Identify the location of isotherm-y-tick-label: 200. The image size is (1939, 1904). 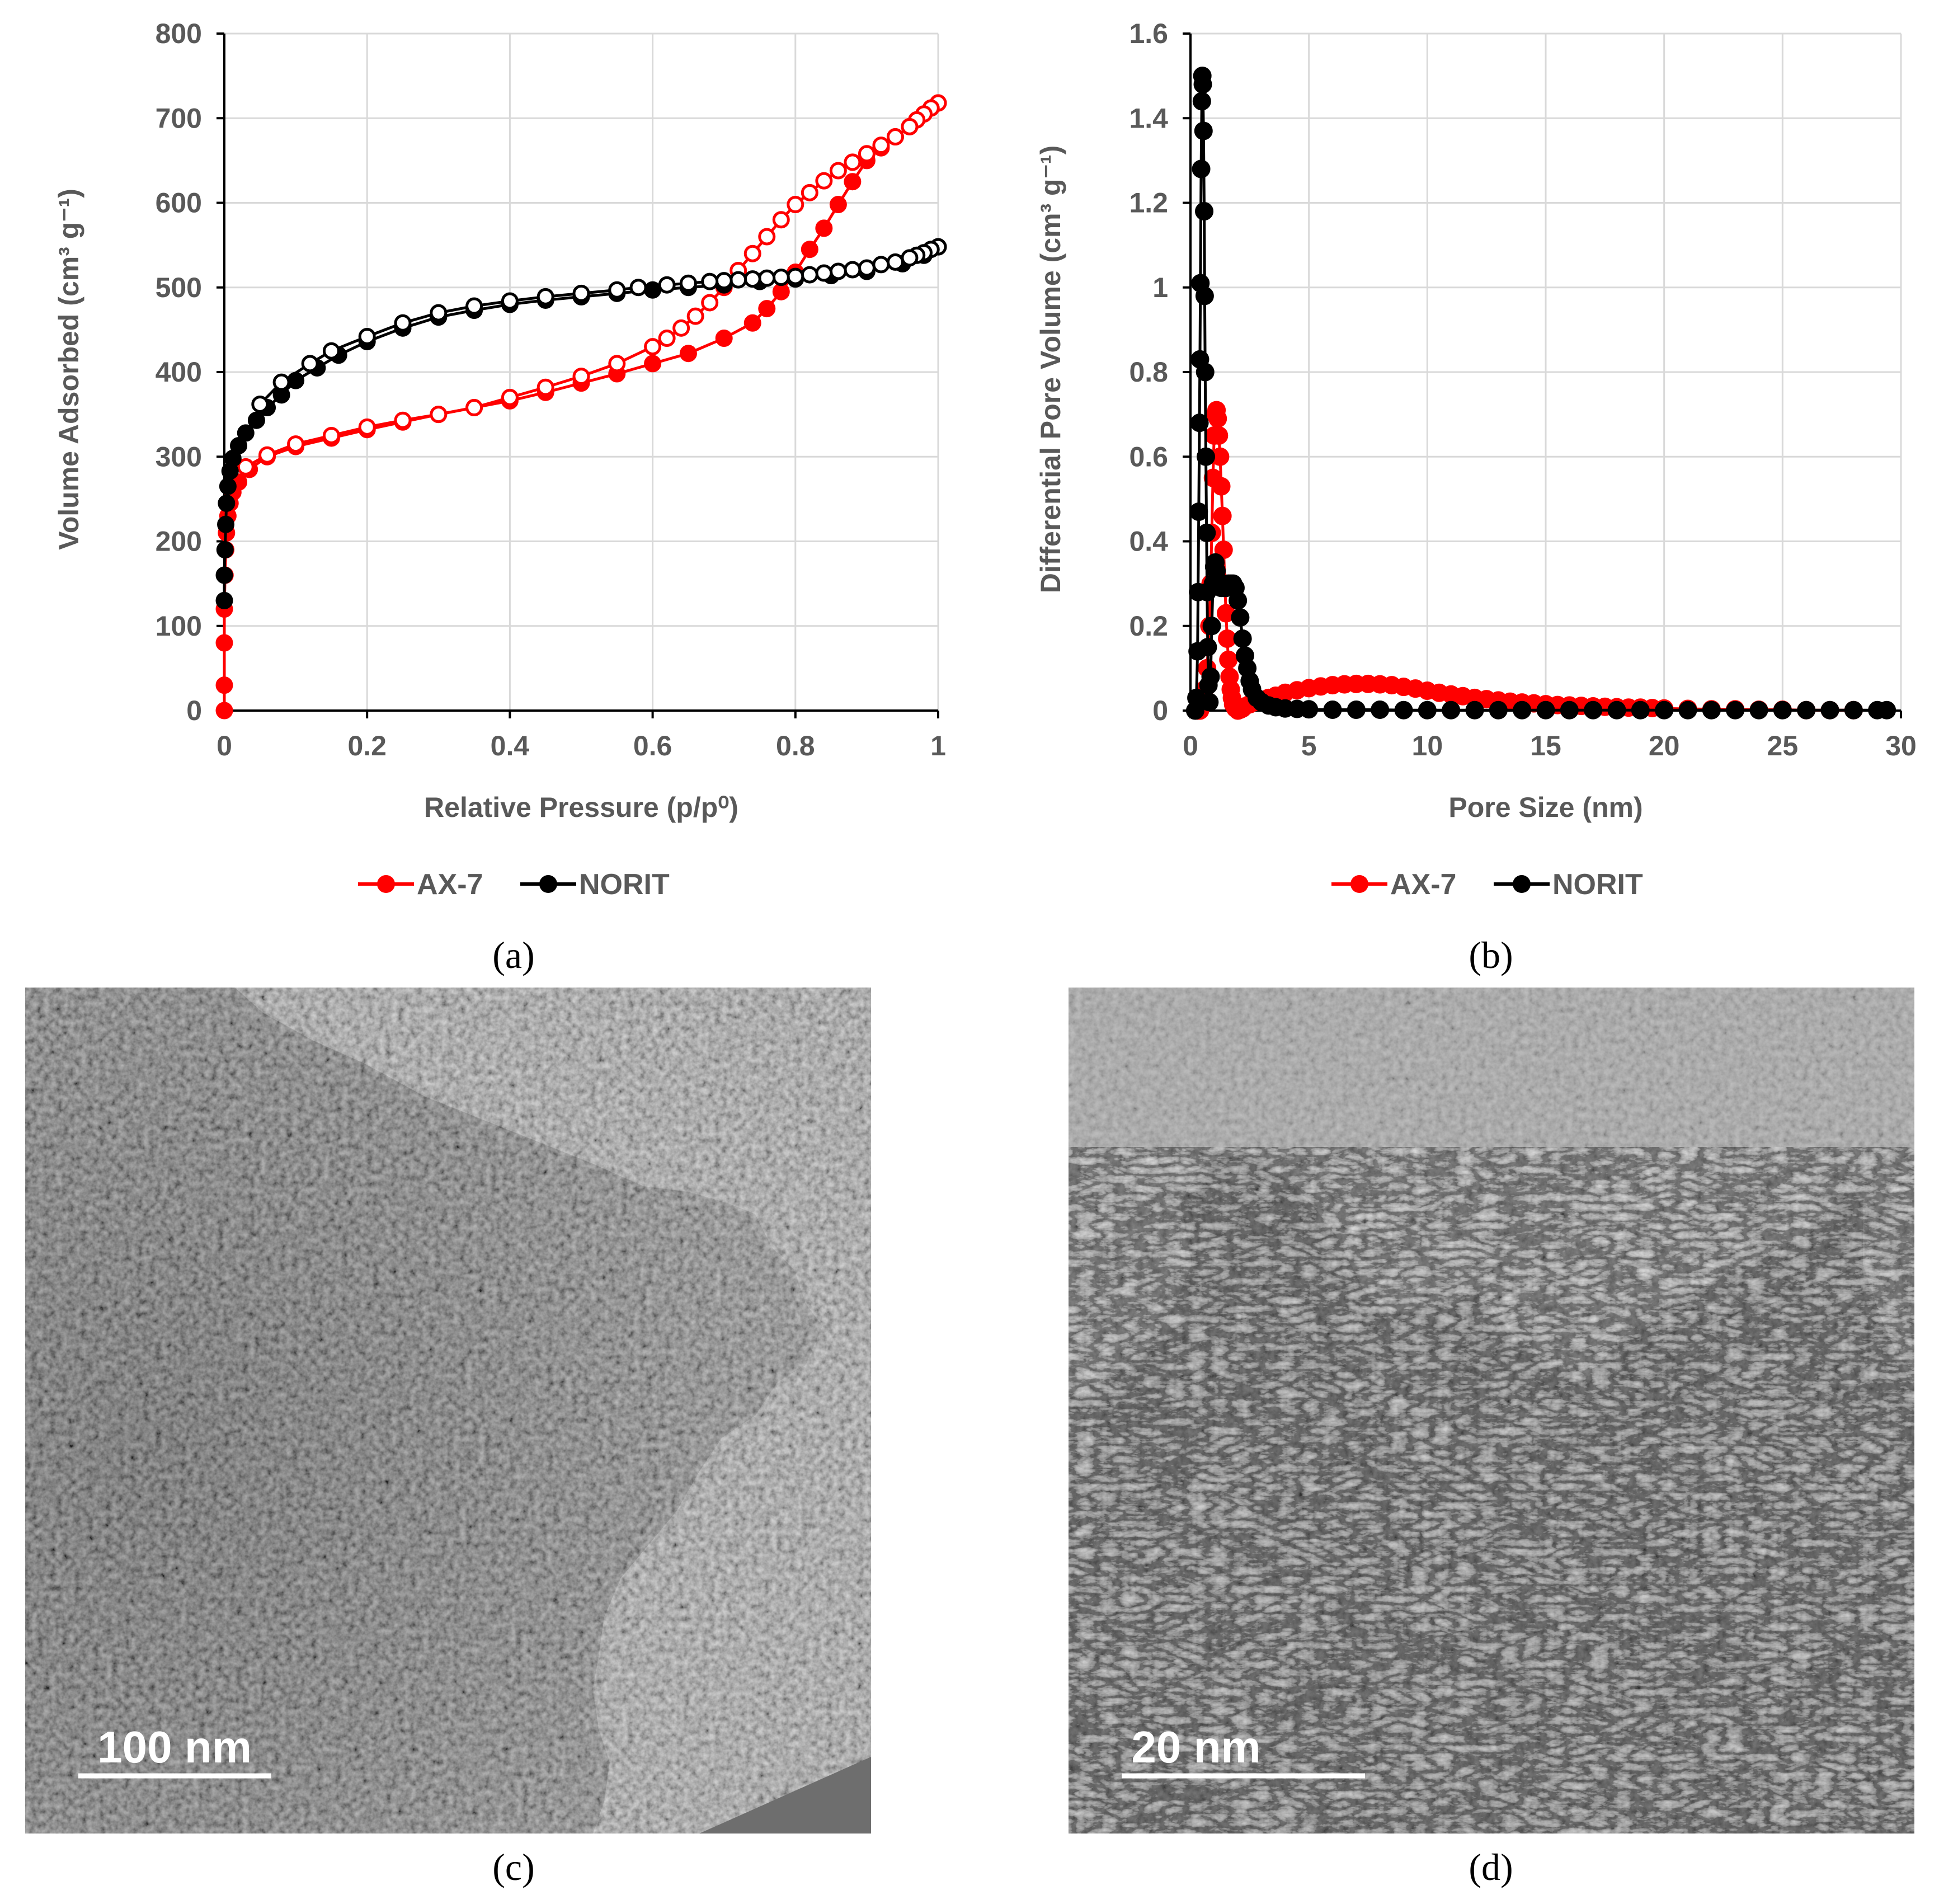
(179, 541).